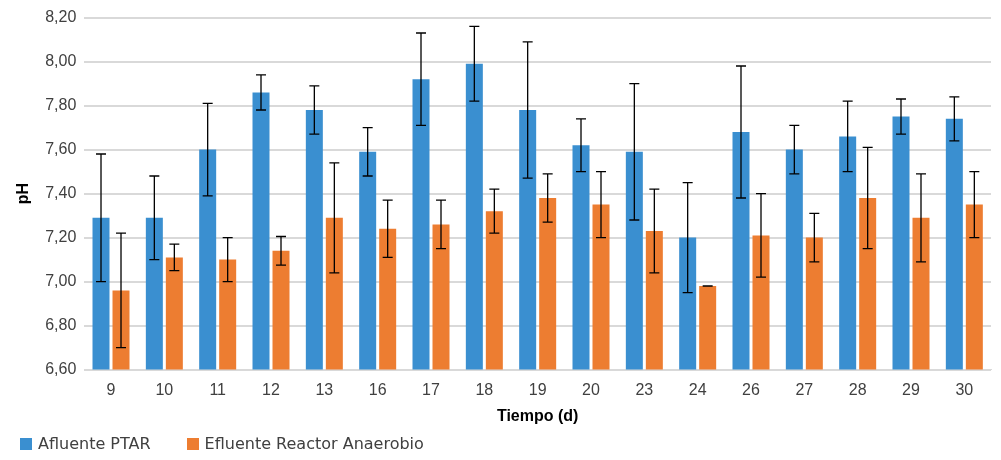 This screenshot has height=460, width=1001. Describe the element at coordinates (911, 389) in the screenshot. I see `x-tick-label: 29` at that location.